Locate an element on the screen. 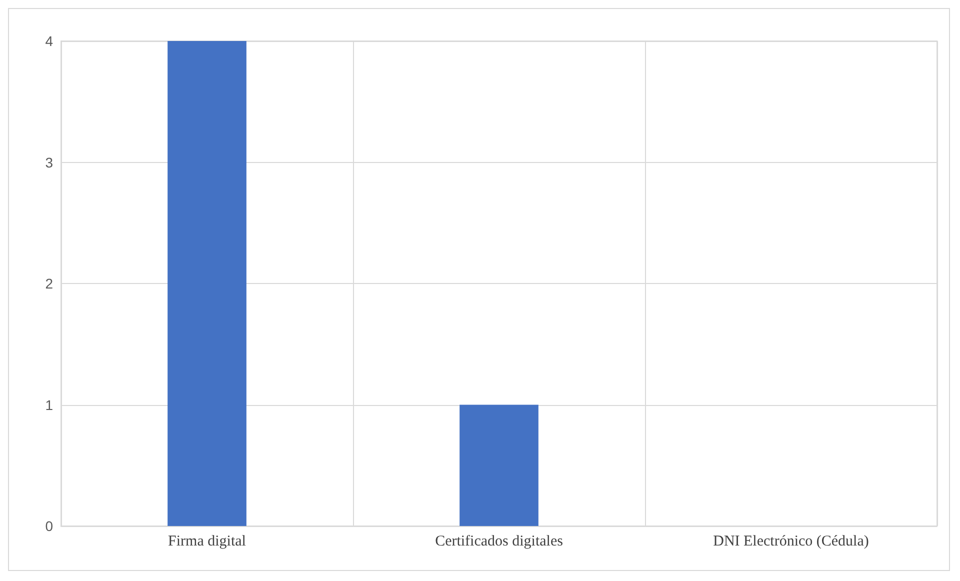 Image resolution: width=960 pixels, height=581 pixels. y-tick-label: 2 is located at coordinates (49, 284).